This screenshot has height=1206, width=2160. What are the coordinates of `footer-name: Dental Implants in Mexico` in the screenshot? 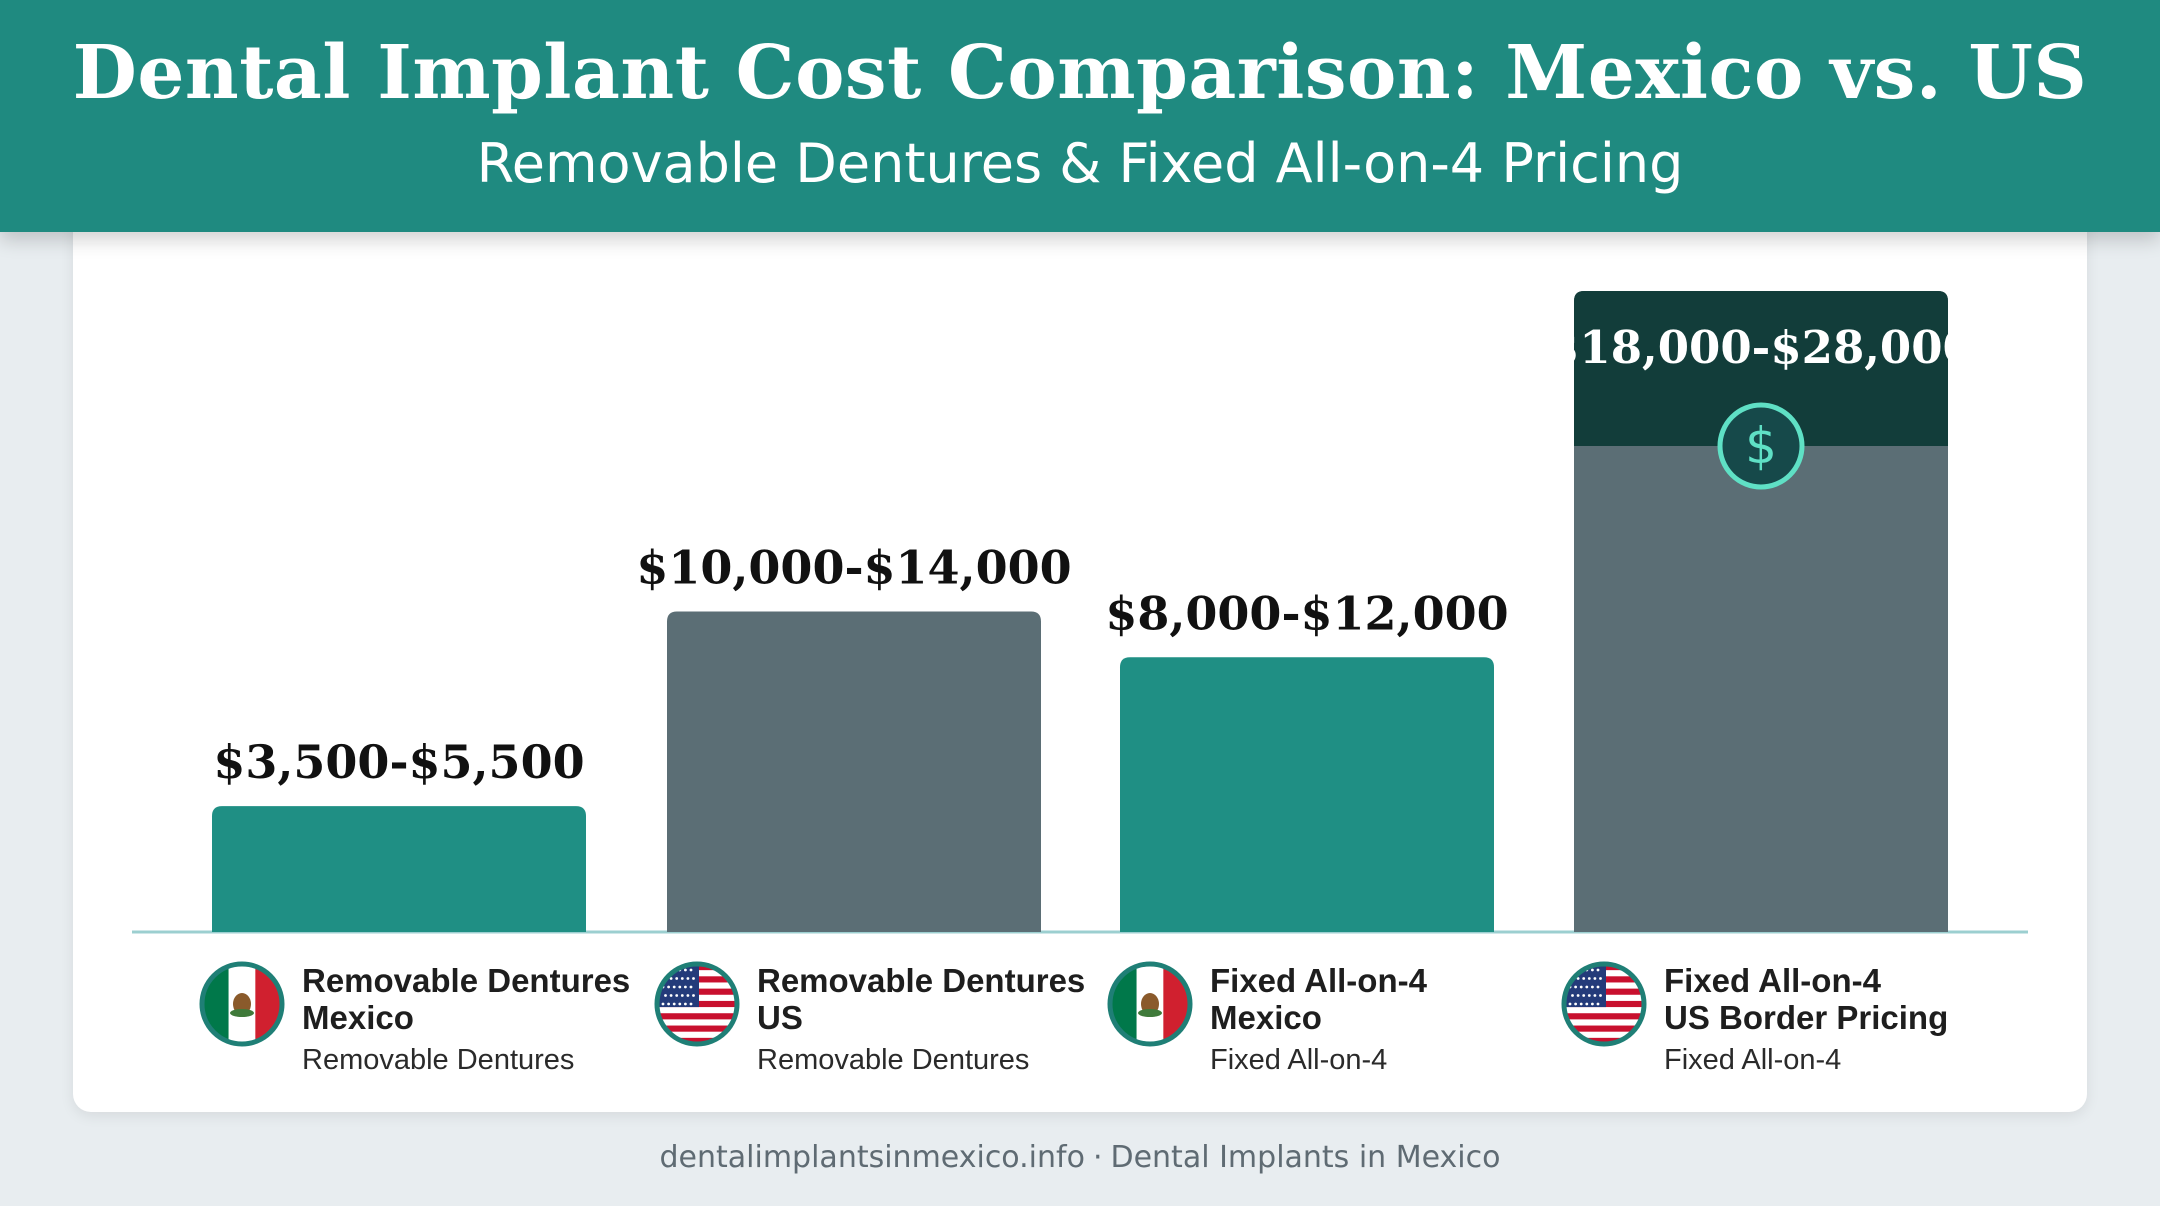 It's located at (1305, 1157).